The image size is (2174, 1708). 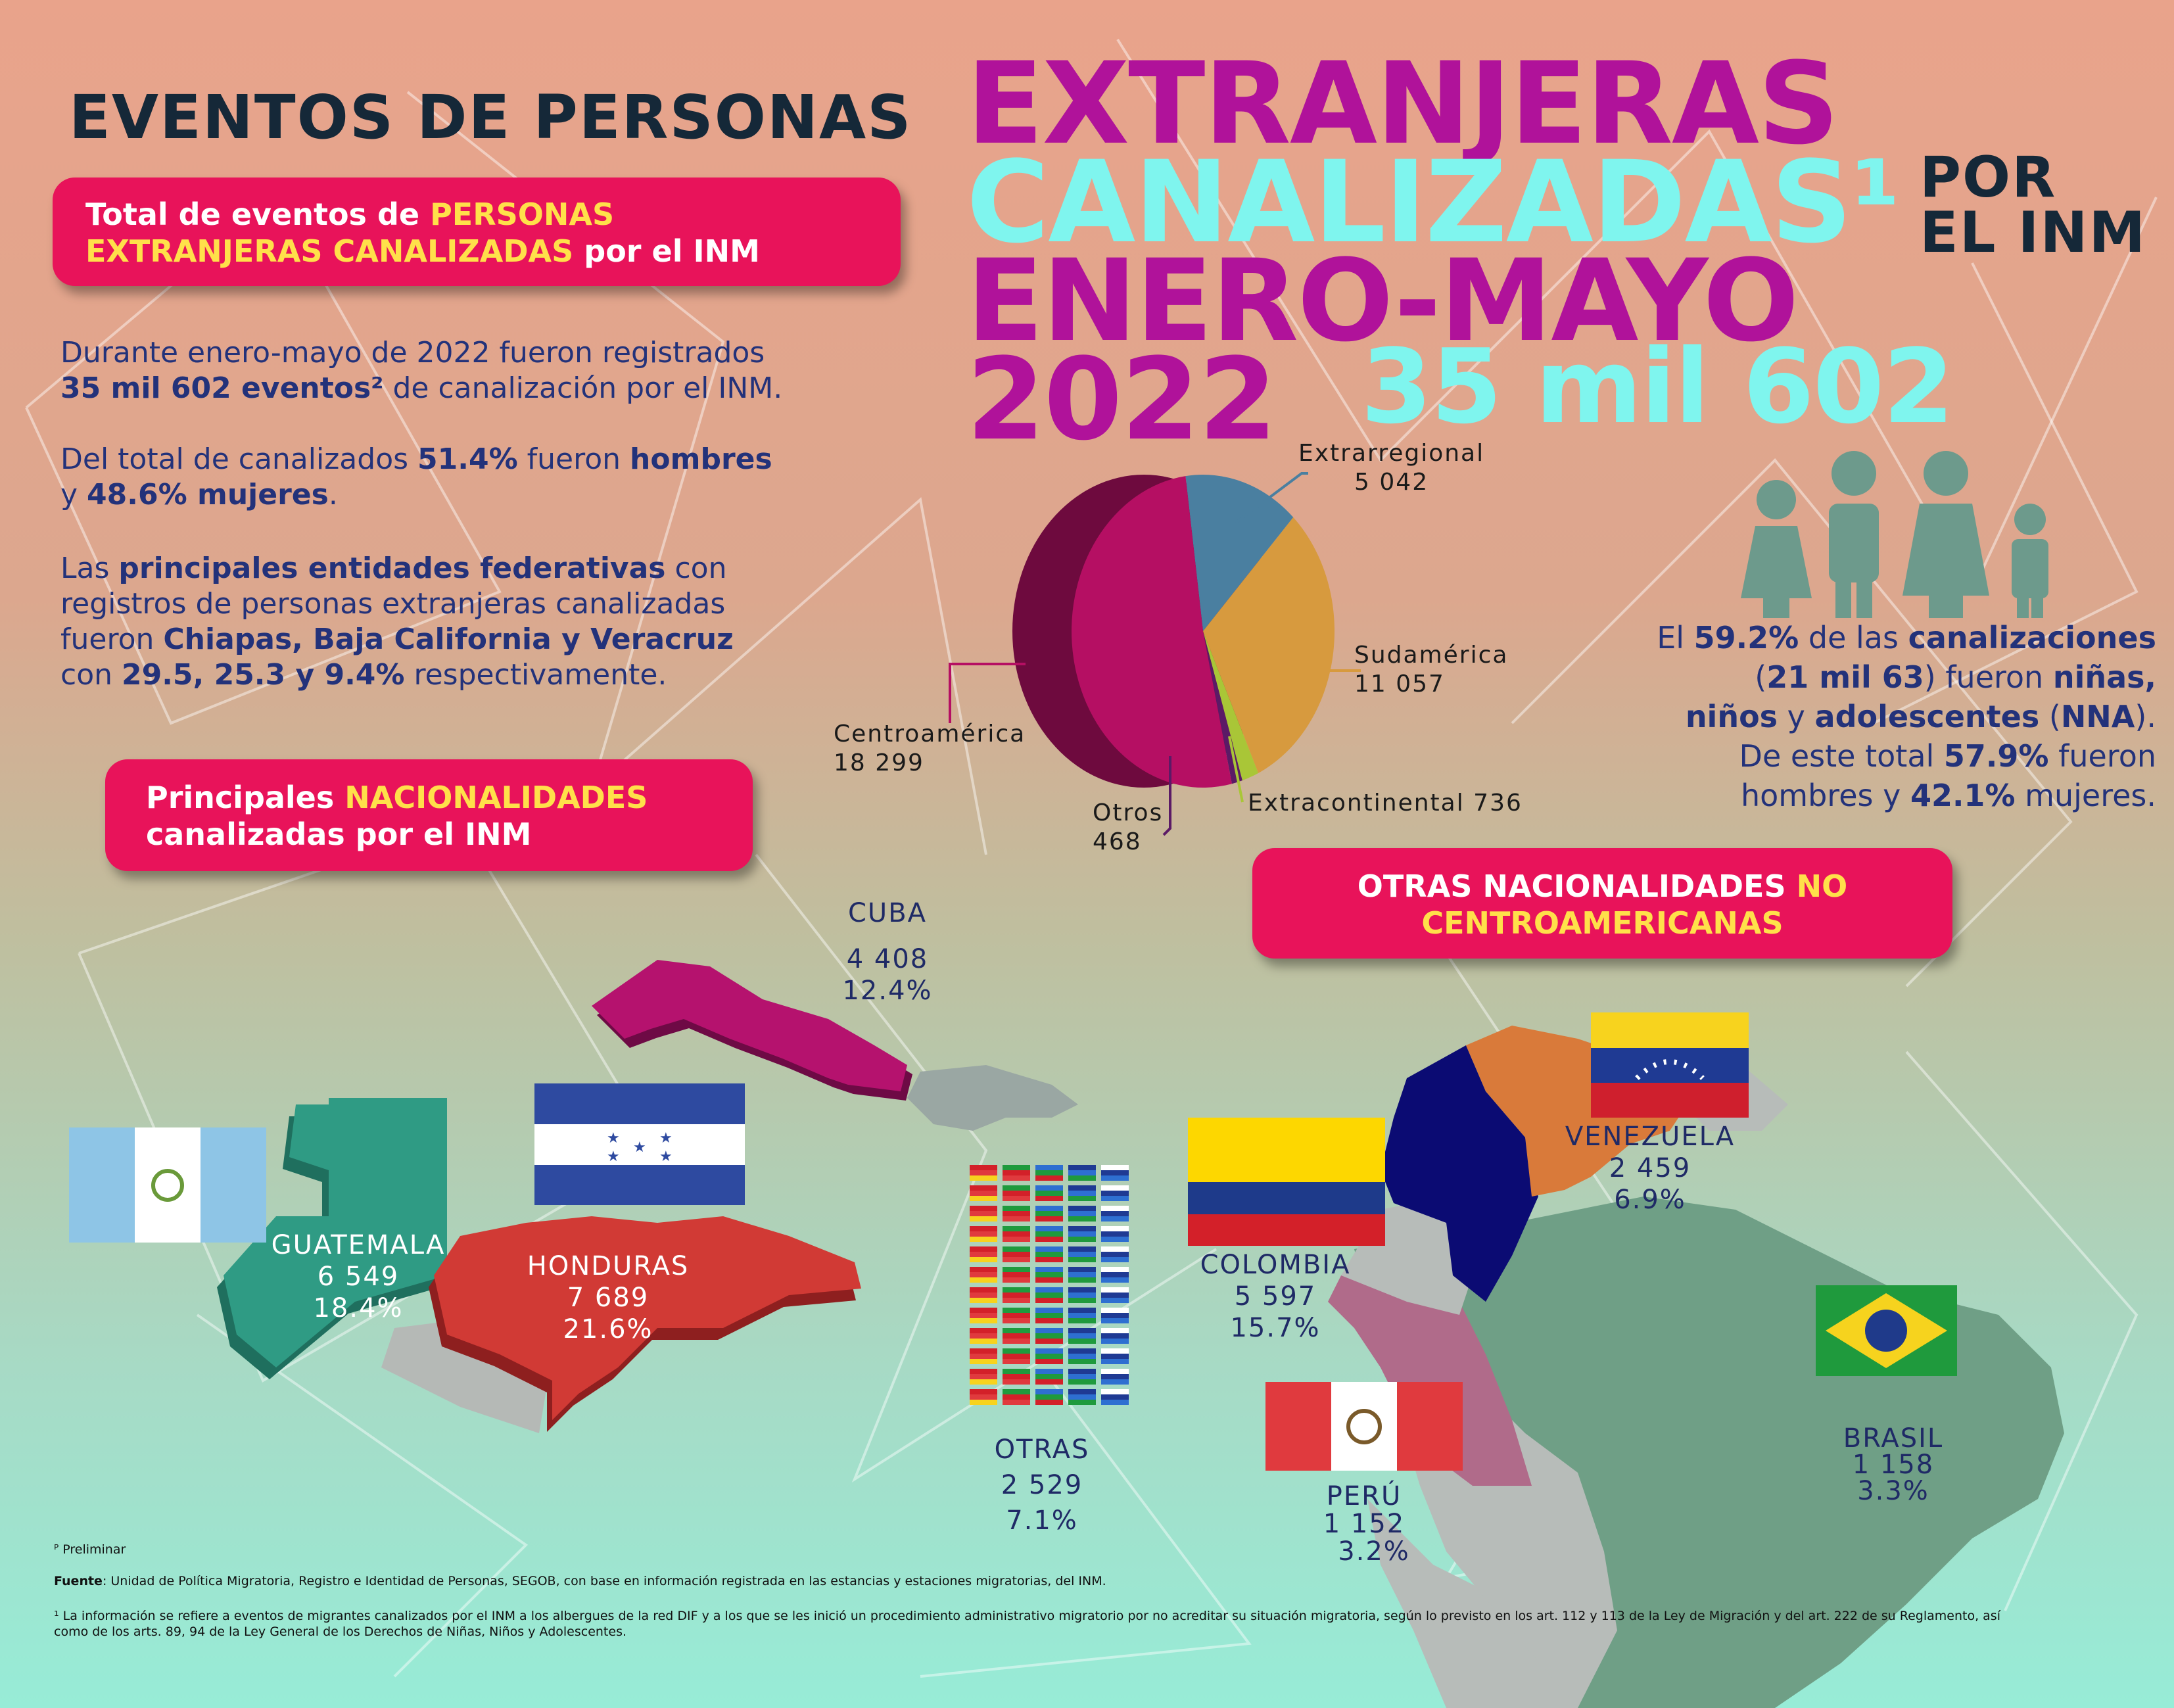 What do you see at coordinates (1670, 1065) in the screenshot?
I see `venezuela-flag` at bounding box center [1670, 1065].